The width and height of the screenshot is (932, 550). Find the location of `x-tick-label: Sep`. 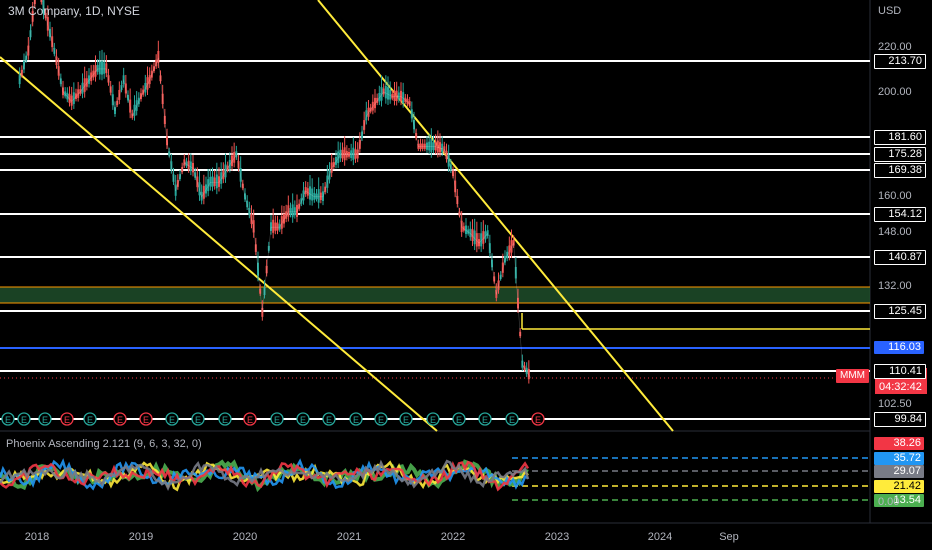

x-tick-label: Sep is located at coordinates (729, 537).